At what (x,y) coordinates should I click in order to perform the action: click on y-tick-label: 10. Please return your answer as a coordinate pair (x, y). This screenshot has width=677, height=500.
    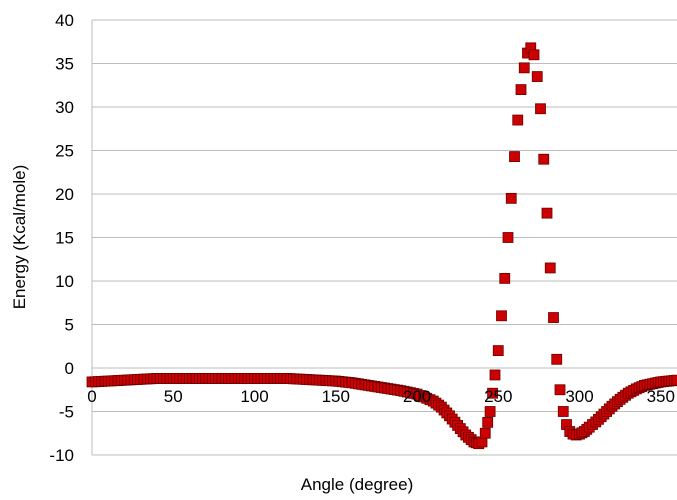
    Looking at the image, I should click on (64, 281).